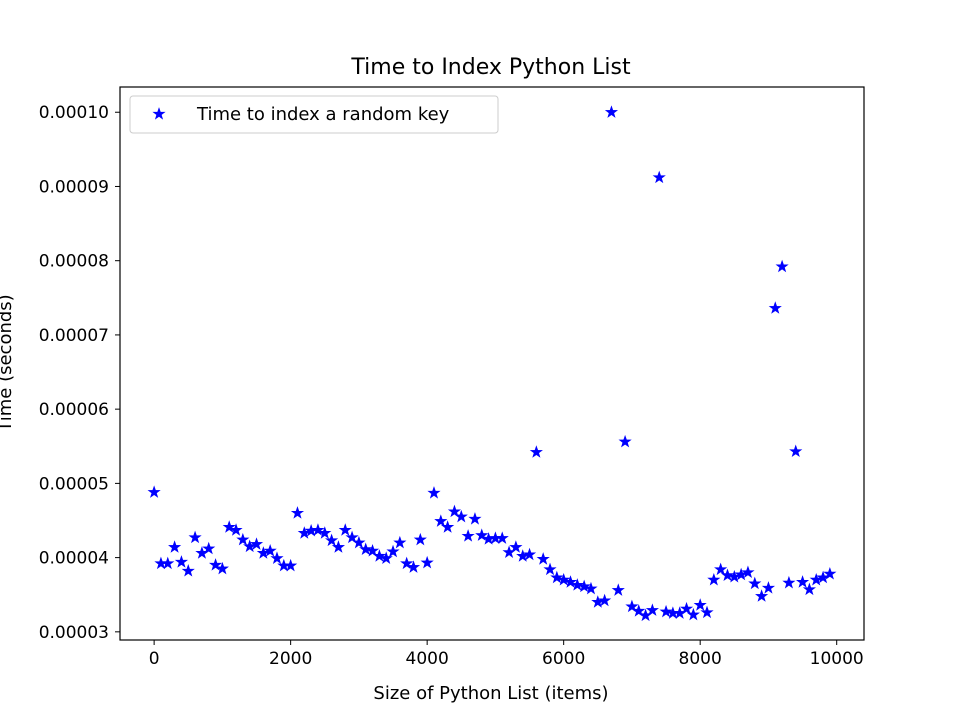 The width and height of the screenshot is (960, 720). Describe the element at coordinates (837, 659) in the screenshot. I see `x-tick-label: 10000` at that location.